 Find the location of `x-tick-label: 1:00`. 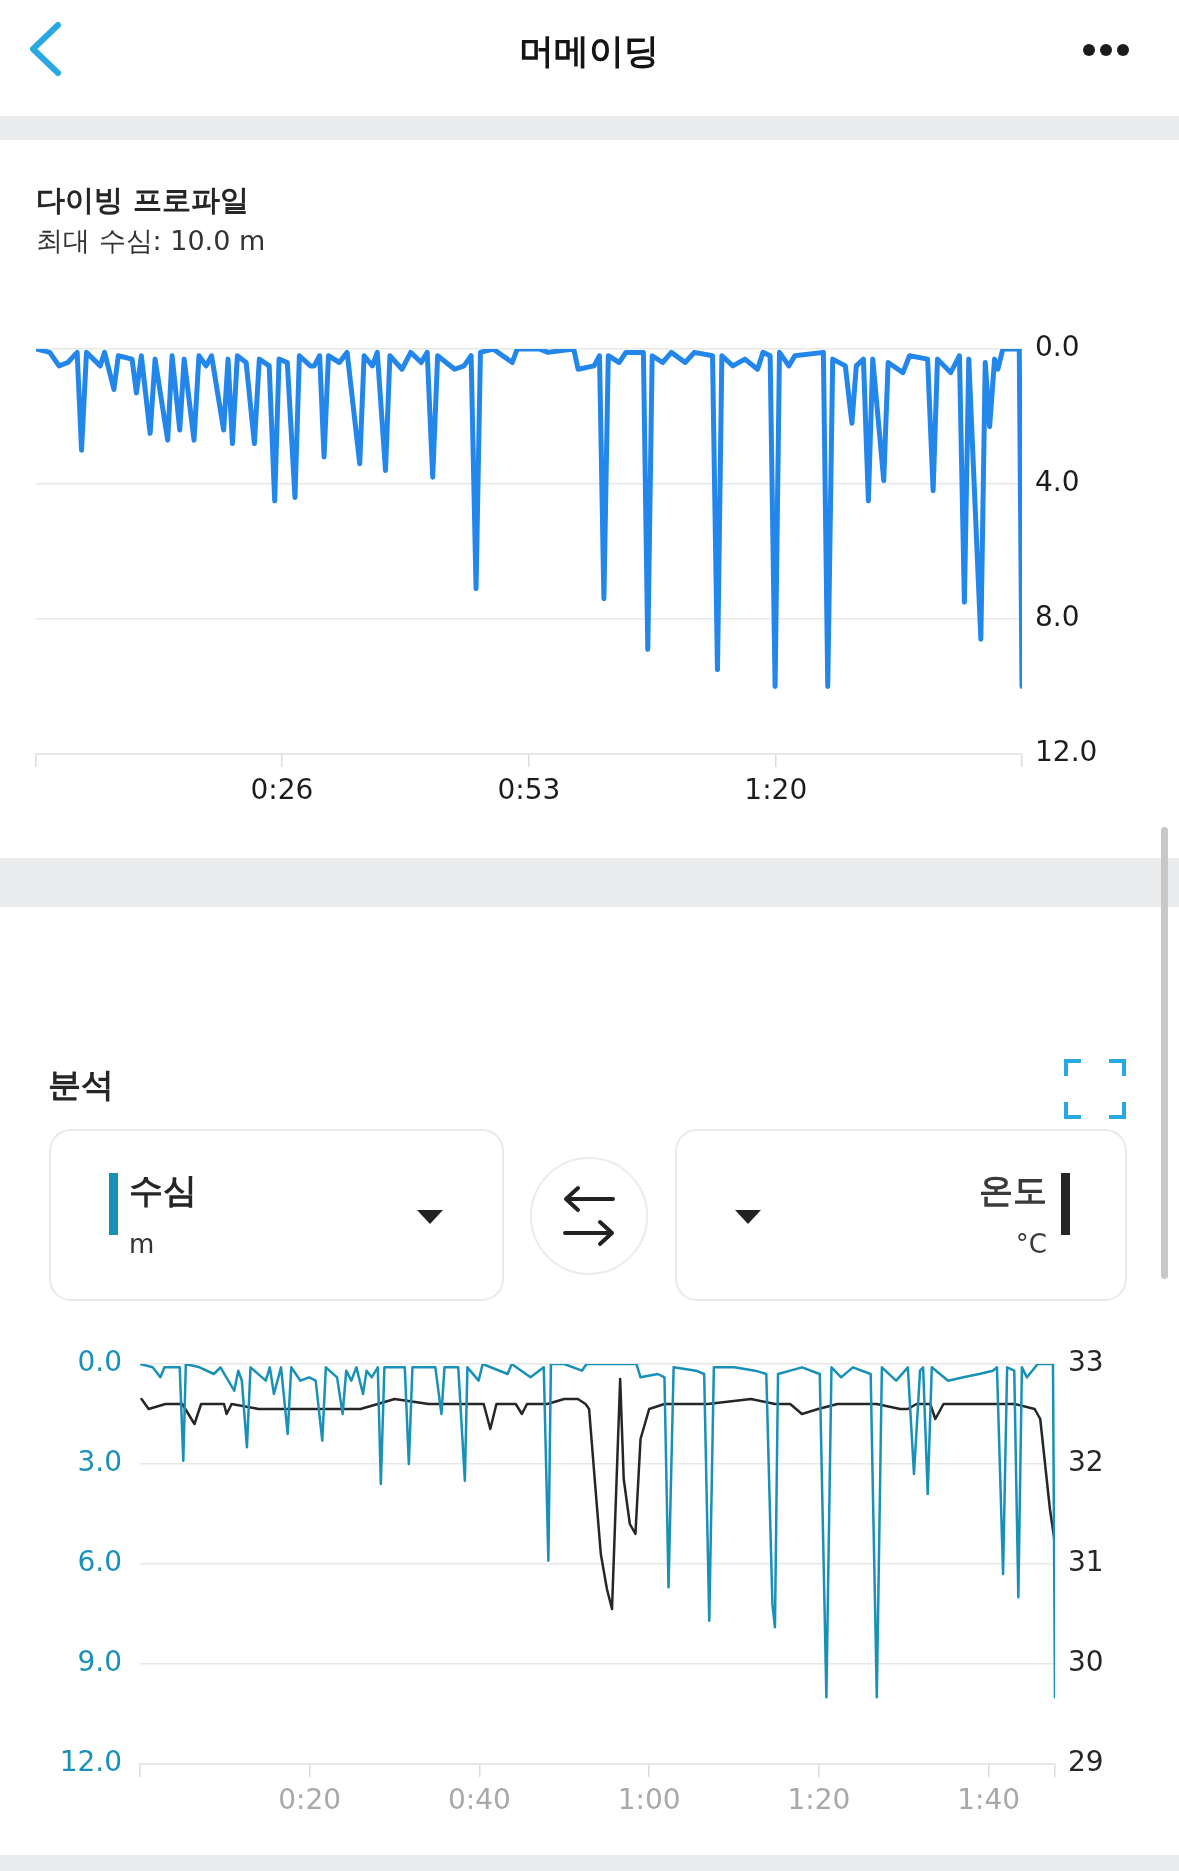

x-tick-label: 1:00 is located at coordinates (649, 1800).